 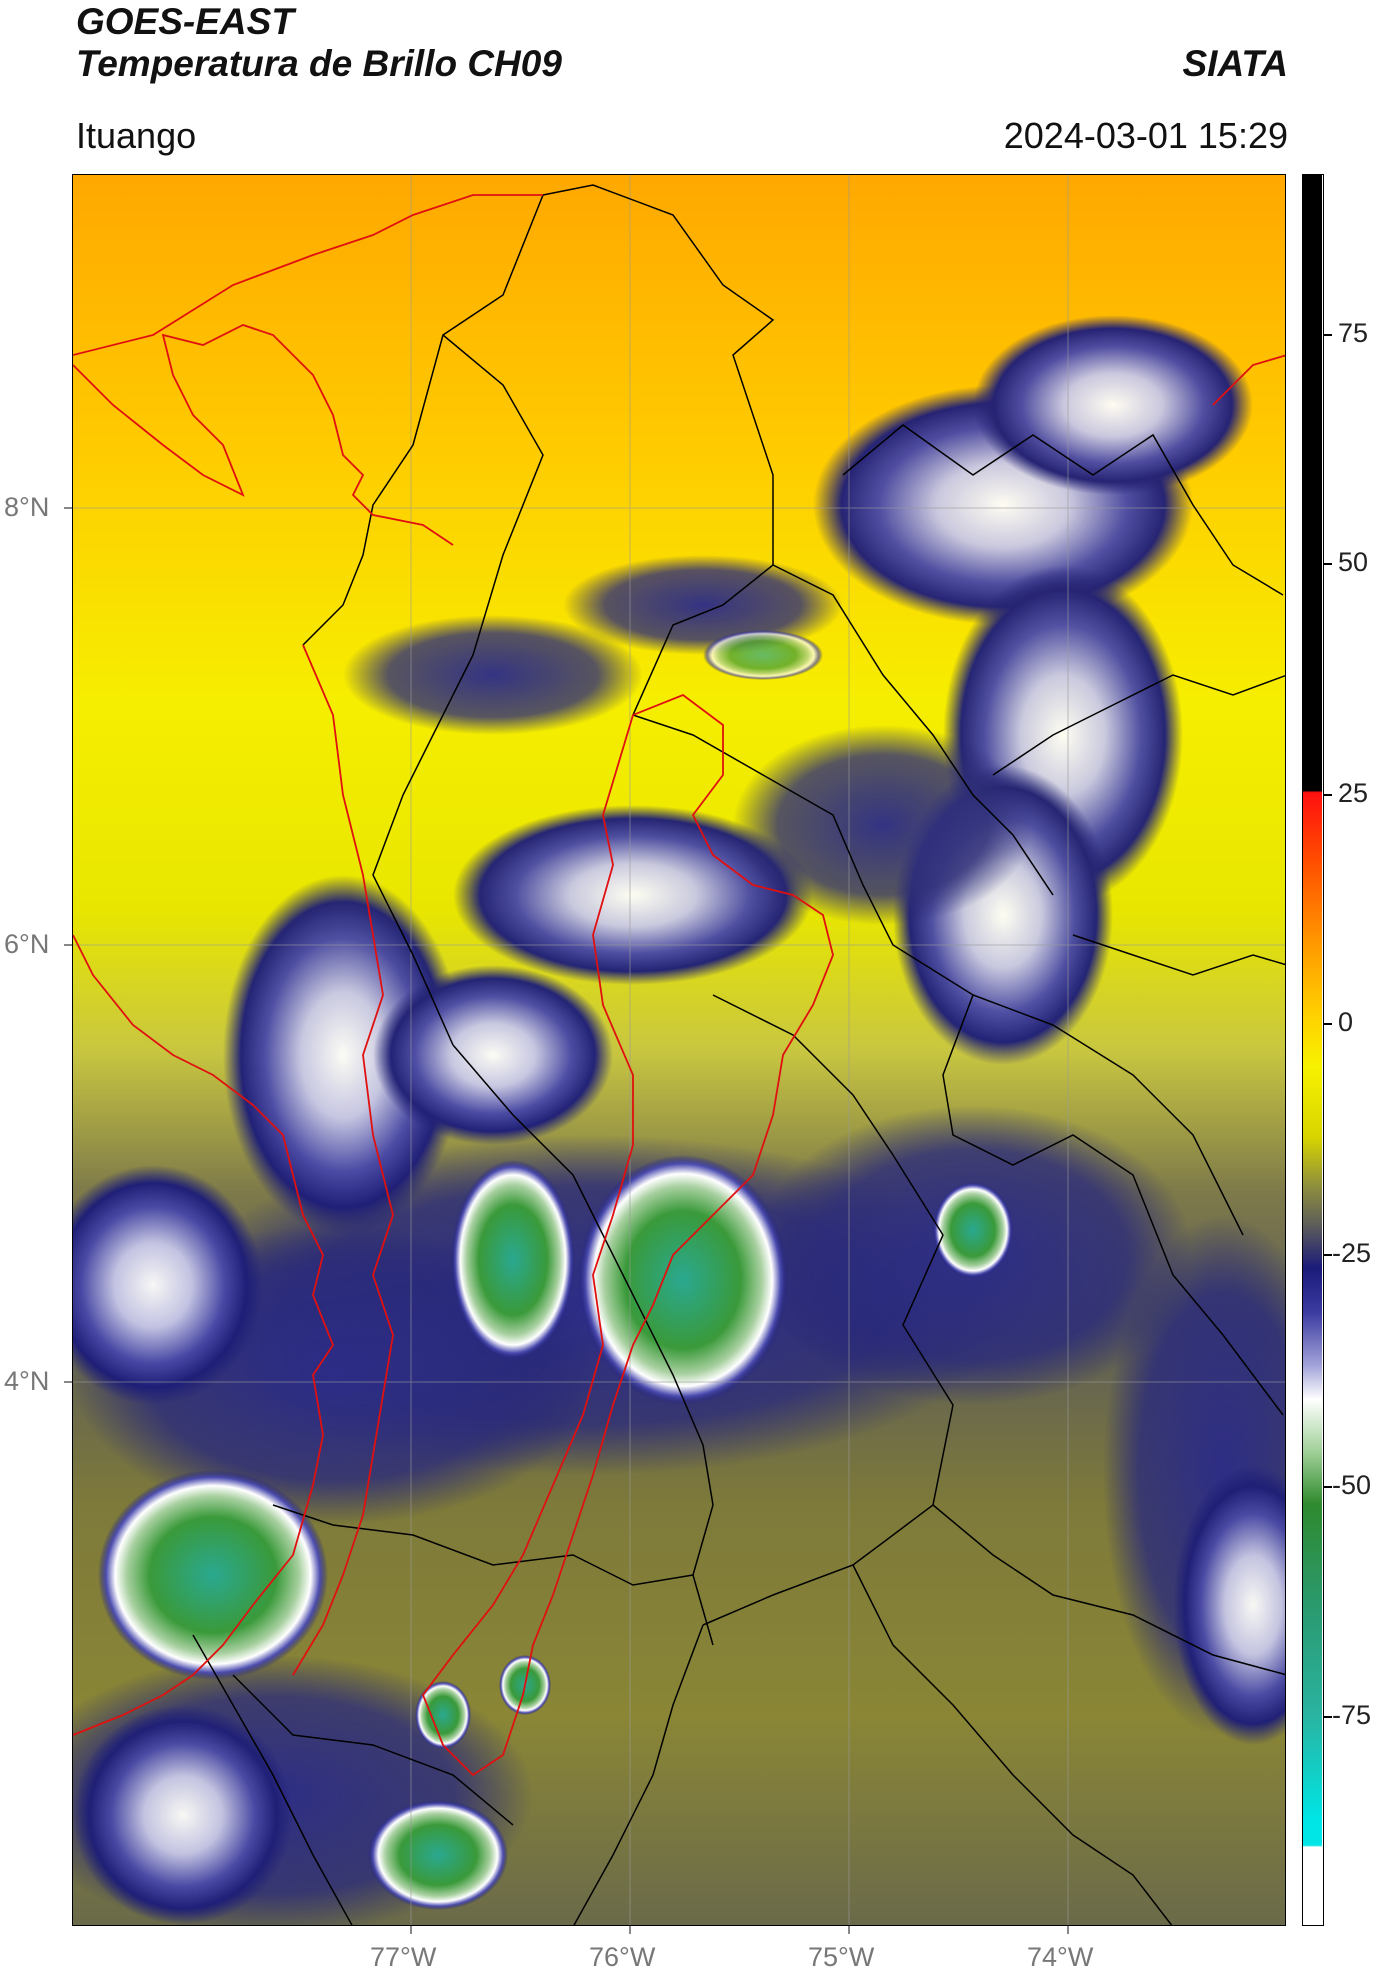 I want to click on lon-label-76w: 76°W, so click(x=622, y=1957).